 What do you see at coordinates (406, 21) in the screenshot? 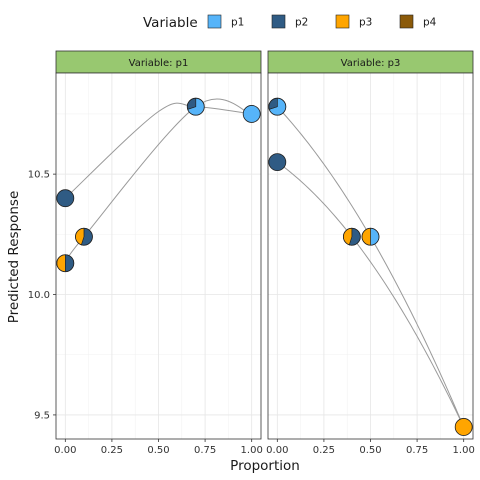
I see `legend-swatch-p4` at bounding box center [406, 21].